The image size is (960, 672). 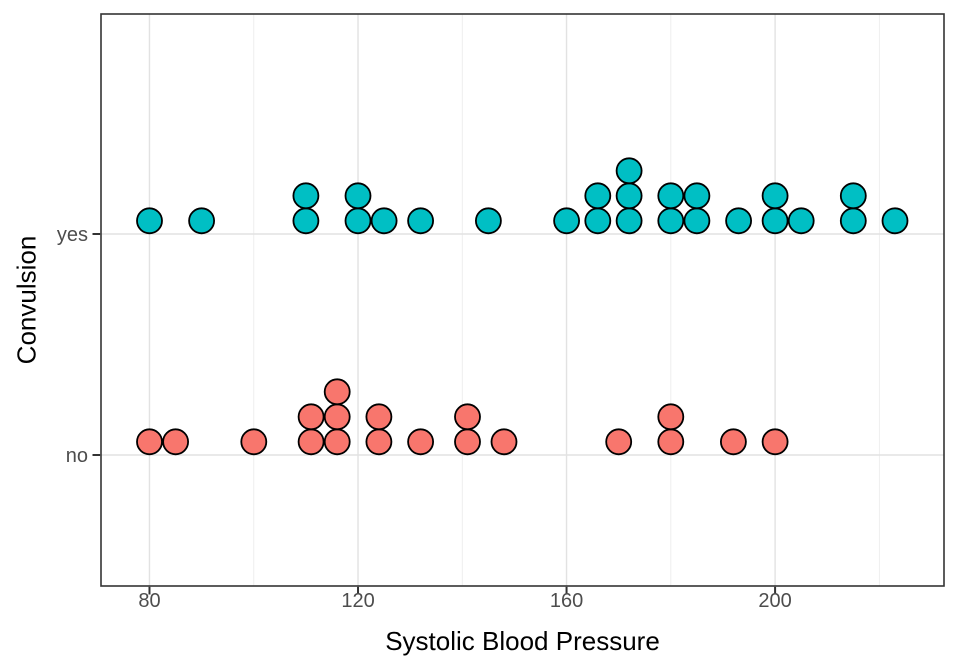 I want to click on x-tick-label: 200, so click(x=774, y=601).